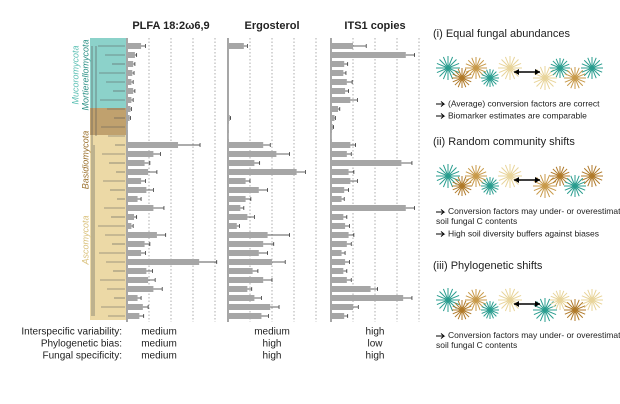  I want to click on text-line: soil fungal C contents, so click(476, 221).